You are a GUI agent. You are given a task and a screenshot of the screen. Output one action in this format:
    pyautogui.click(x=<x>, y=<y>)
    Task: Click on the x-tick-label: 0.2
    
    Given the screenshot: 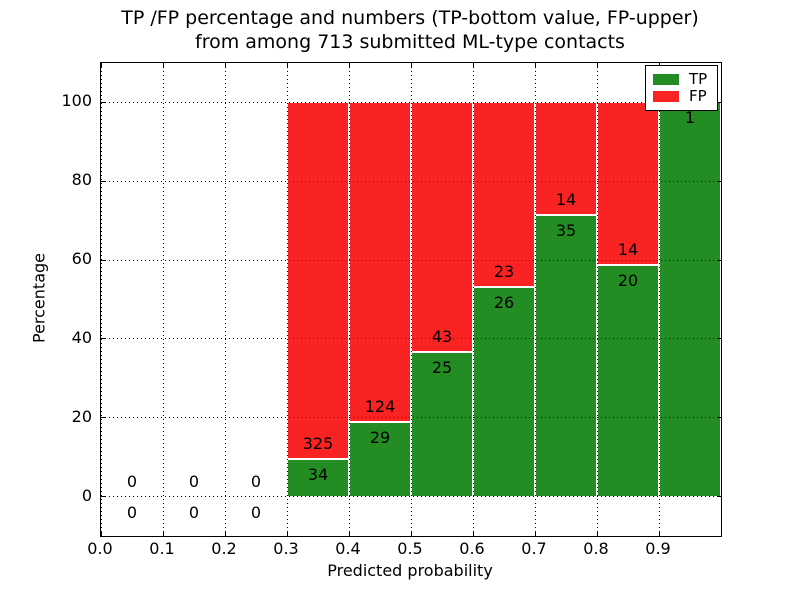 What is the action you would take?
    pyautogui.click(x=224, y=548)
    